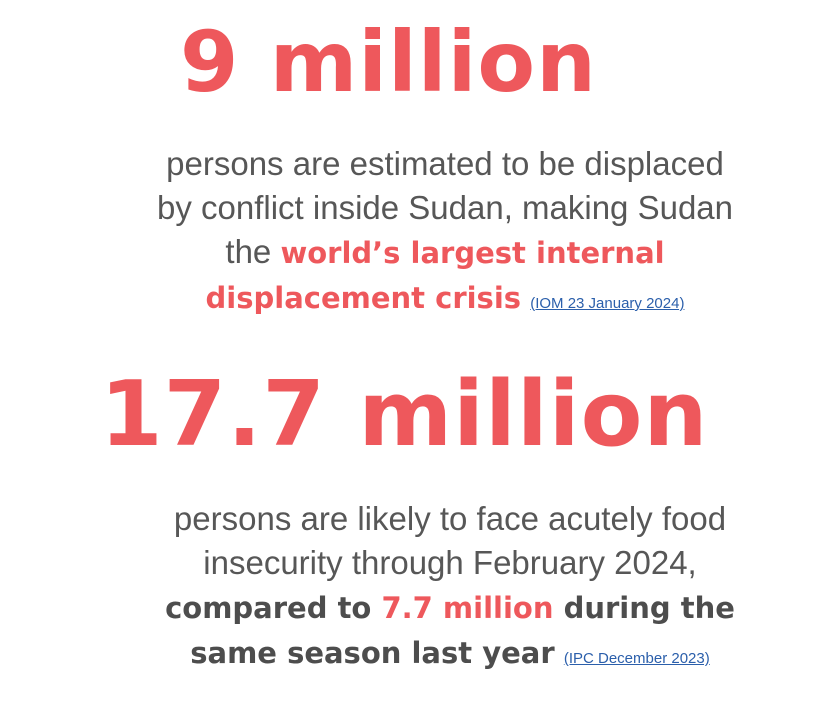  What do you see at coordinates (253, 251) in the screenshot?
I see `displacement-line-3-prefix: the` at bounding box center [253, 251].